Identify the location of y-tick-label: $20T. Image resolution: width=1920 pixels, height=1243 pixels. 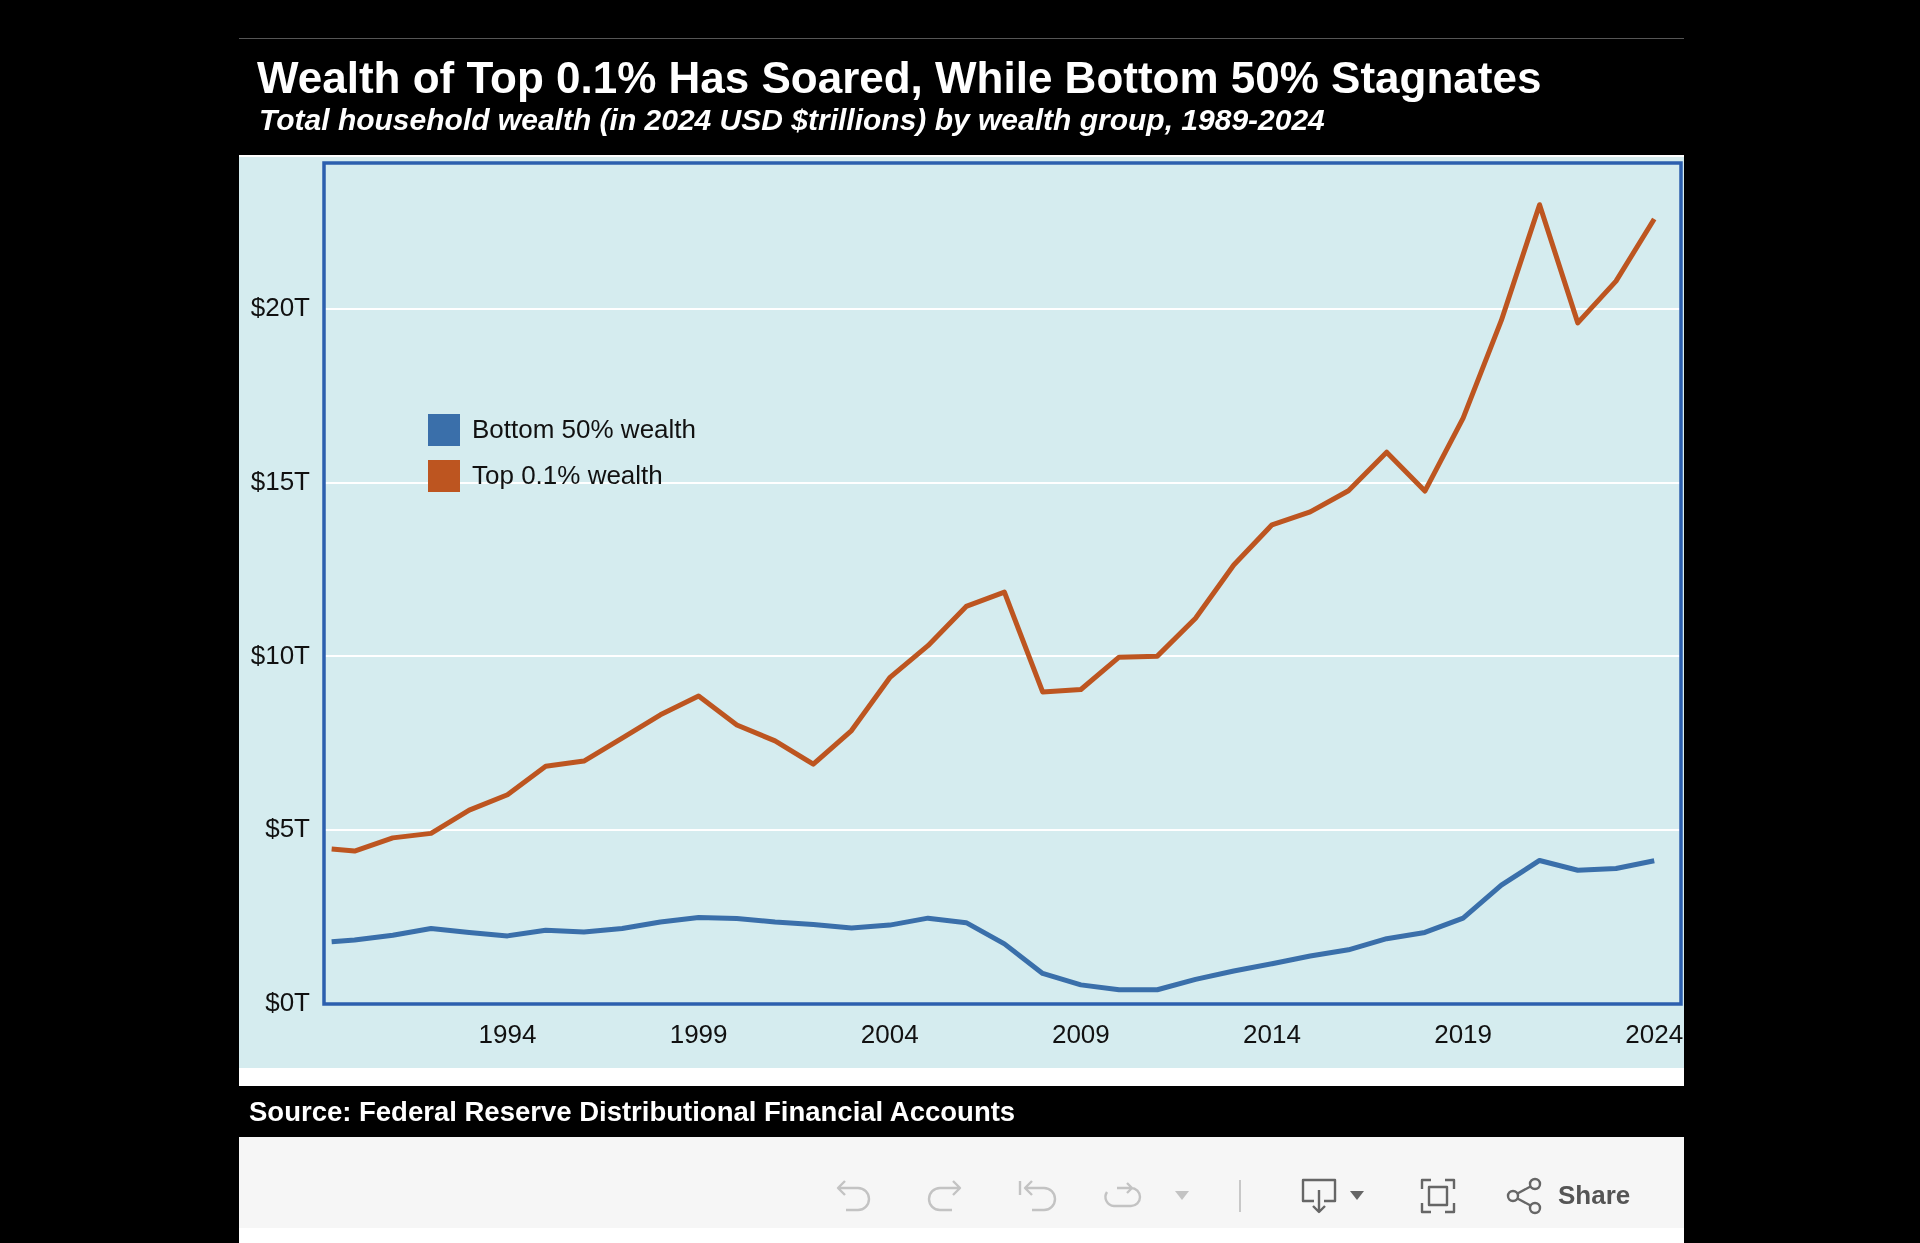
(280, 307).